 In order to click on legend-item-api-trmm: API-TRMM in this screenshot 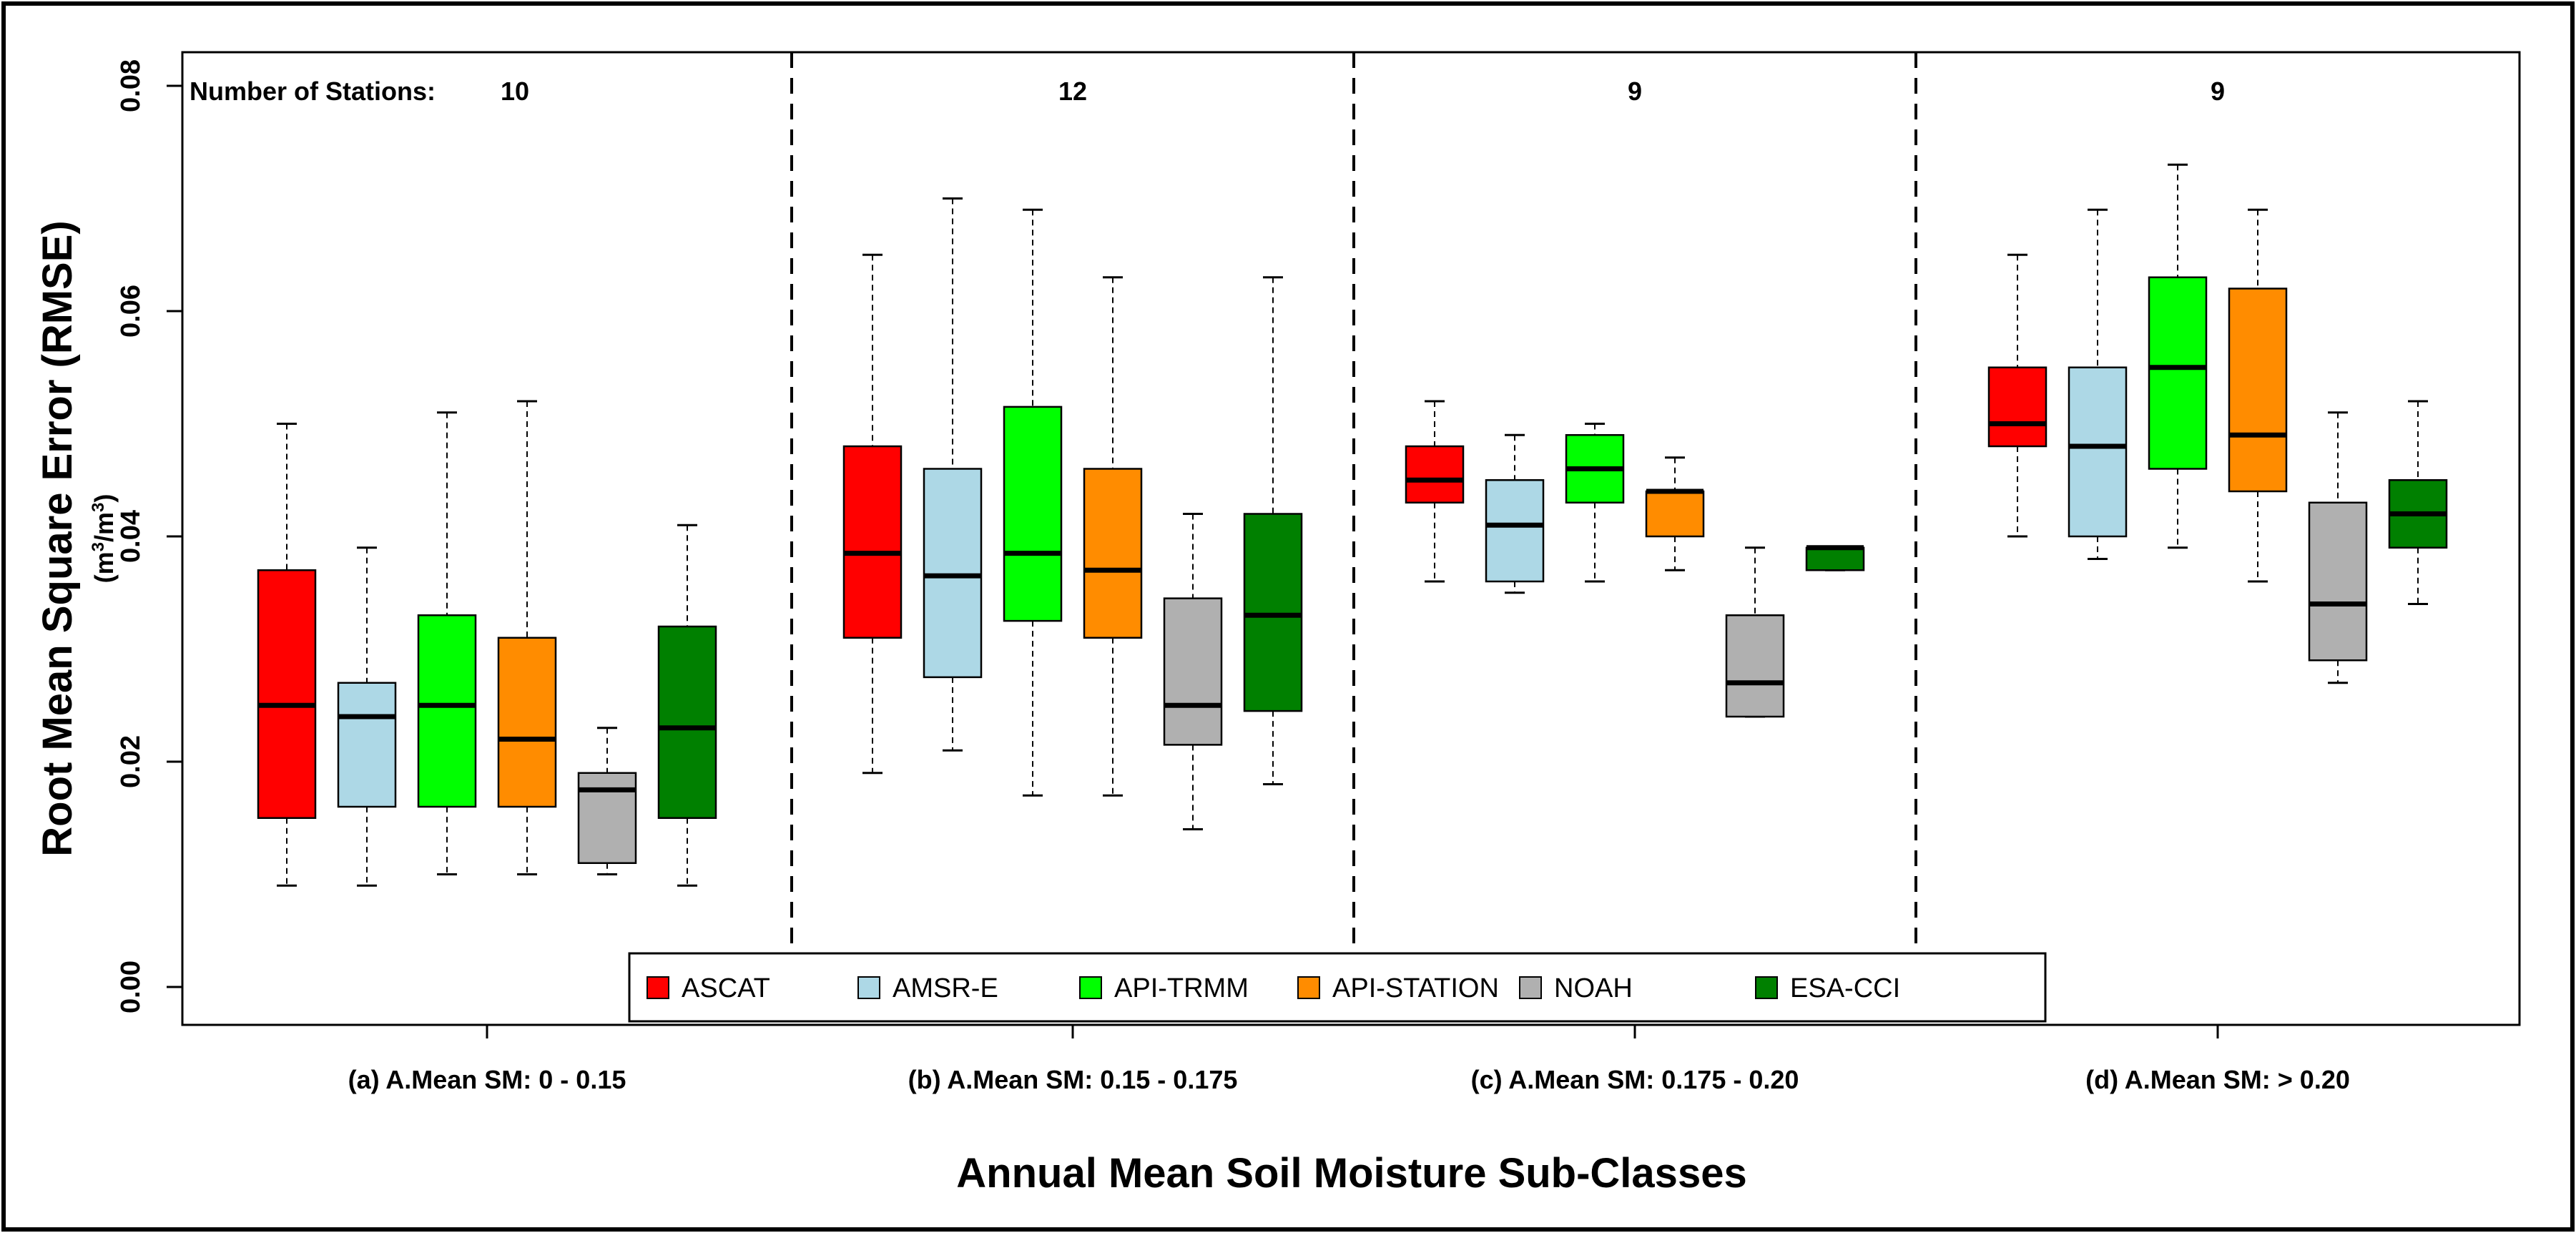, I will do `click(1164, 988)`.